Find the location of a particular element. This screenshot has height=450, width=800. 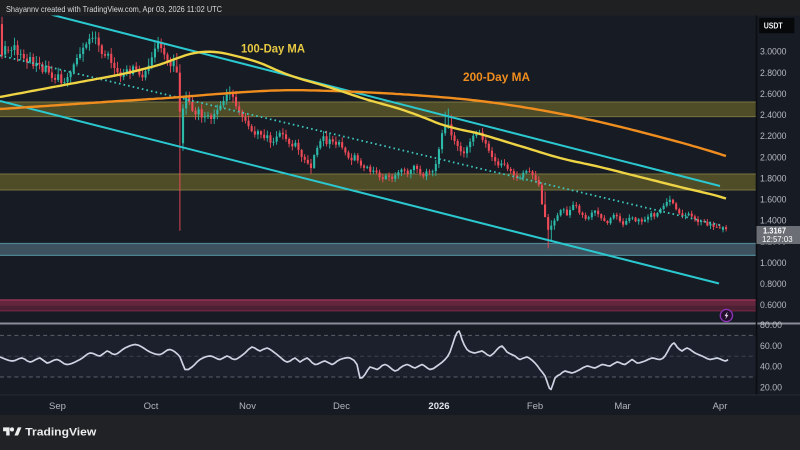

svg-text: USDT is located at coordinates (774, 25).